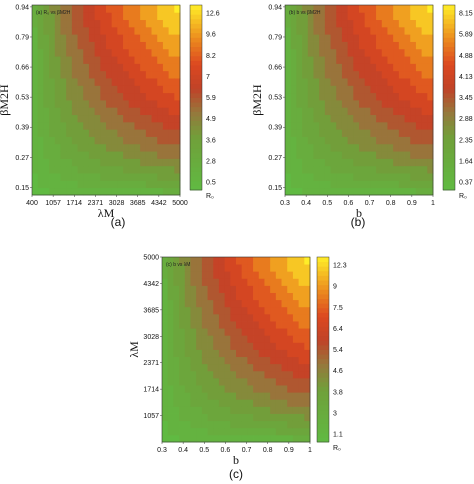 This screenshot has height=484, width=474. I want to click on y-tick-label: 0.79, so click(275, 37).